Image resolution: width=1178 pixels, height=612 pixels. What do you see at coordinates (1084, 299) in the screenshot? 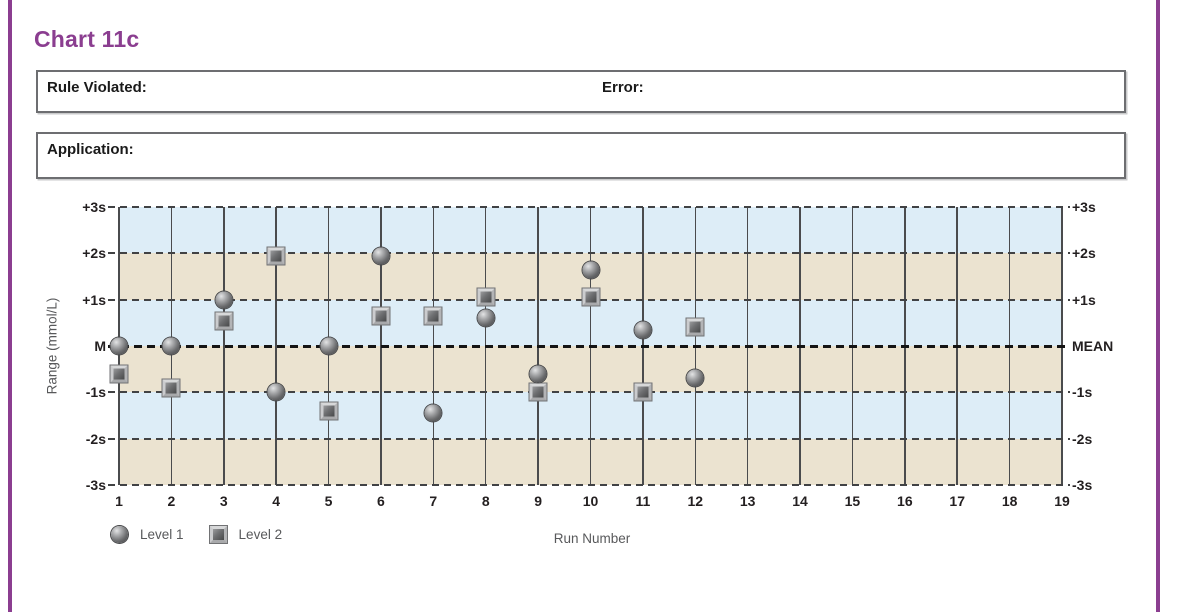
I see `y-tick-right: +1s` at bounding box center [1084, 299].